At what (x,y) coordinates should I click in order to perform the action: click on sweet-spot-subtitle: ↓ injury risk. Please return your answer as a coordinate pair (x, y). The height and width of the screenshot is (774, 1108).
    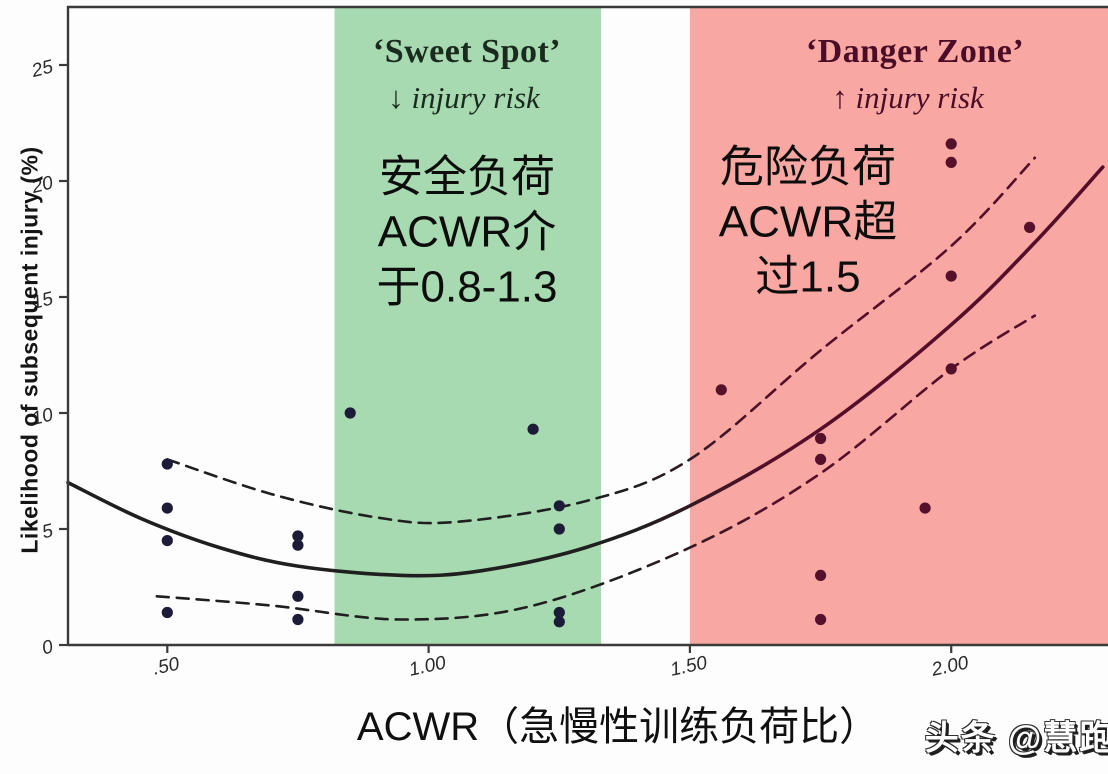
    Looking at the image, I should click on (464, 97).